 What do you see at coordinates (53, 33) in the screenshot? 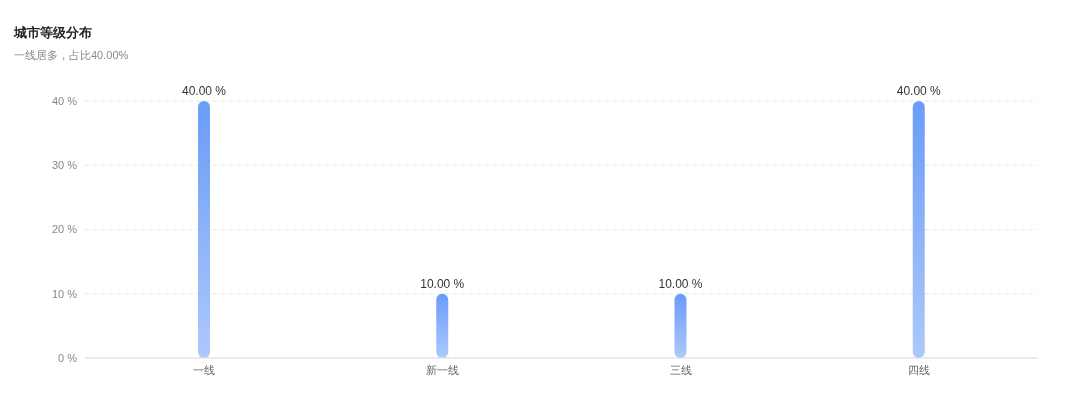
I see `chart-title: 城市等级分布` at bounding box center [53, 33].